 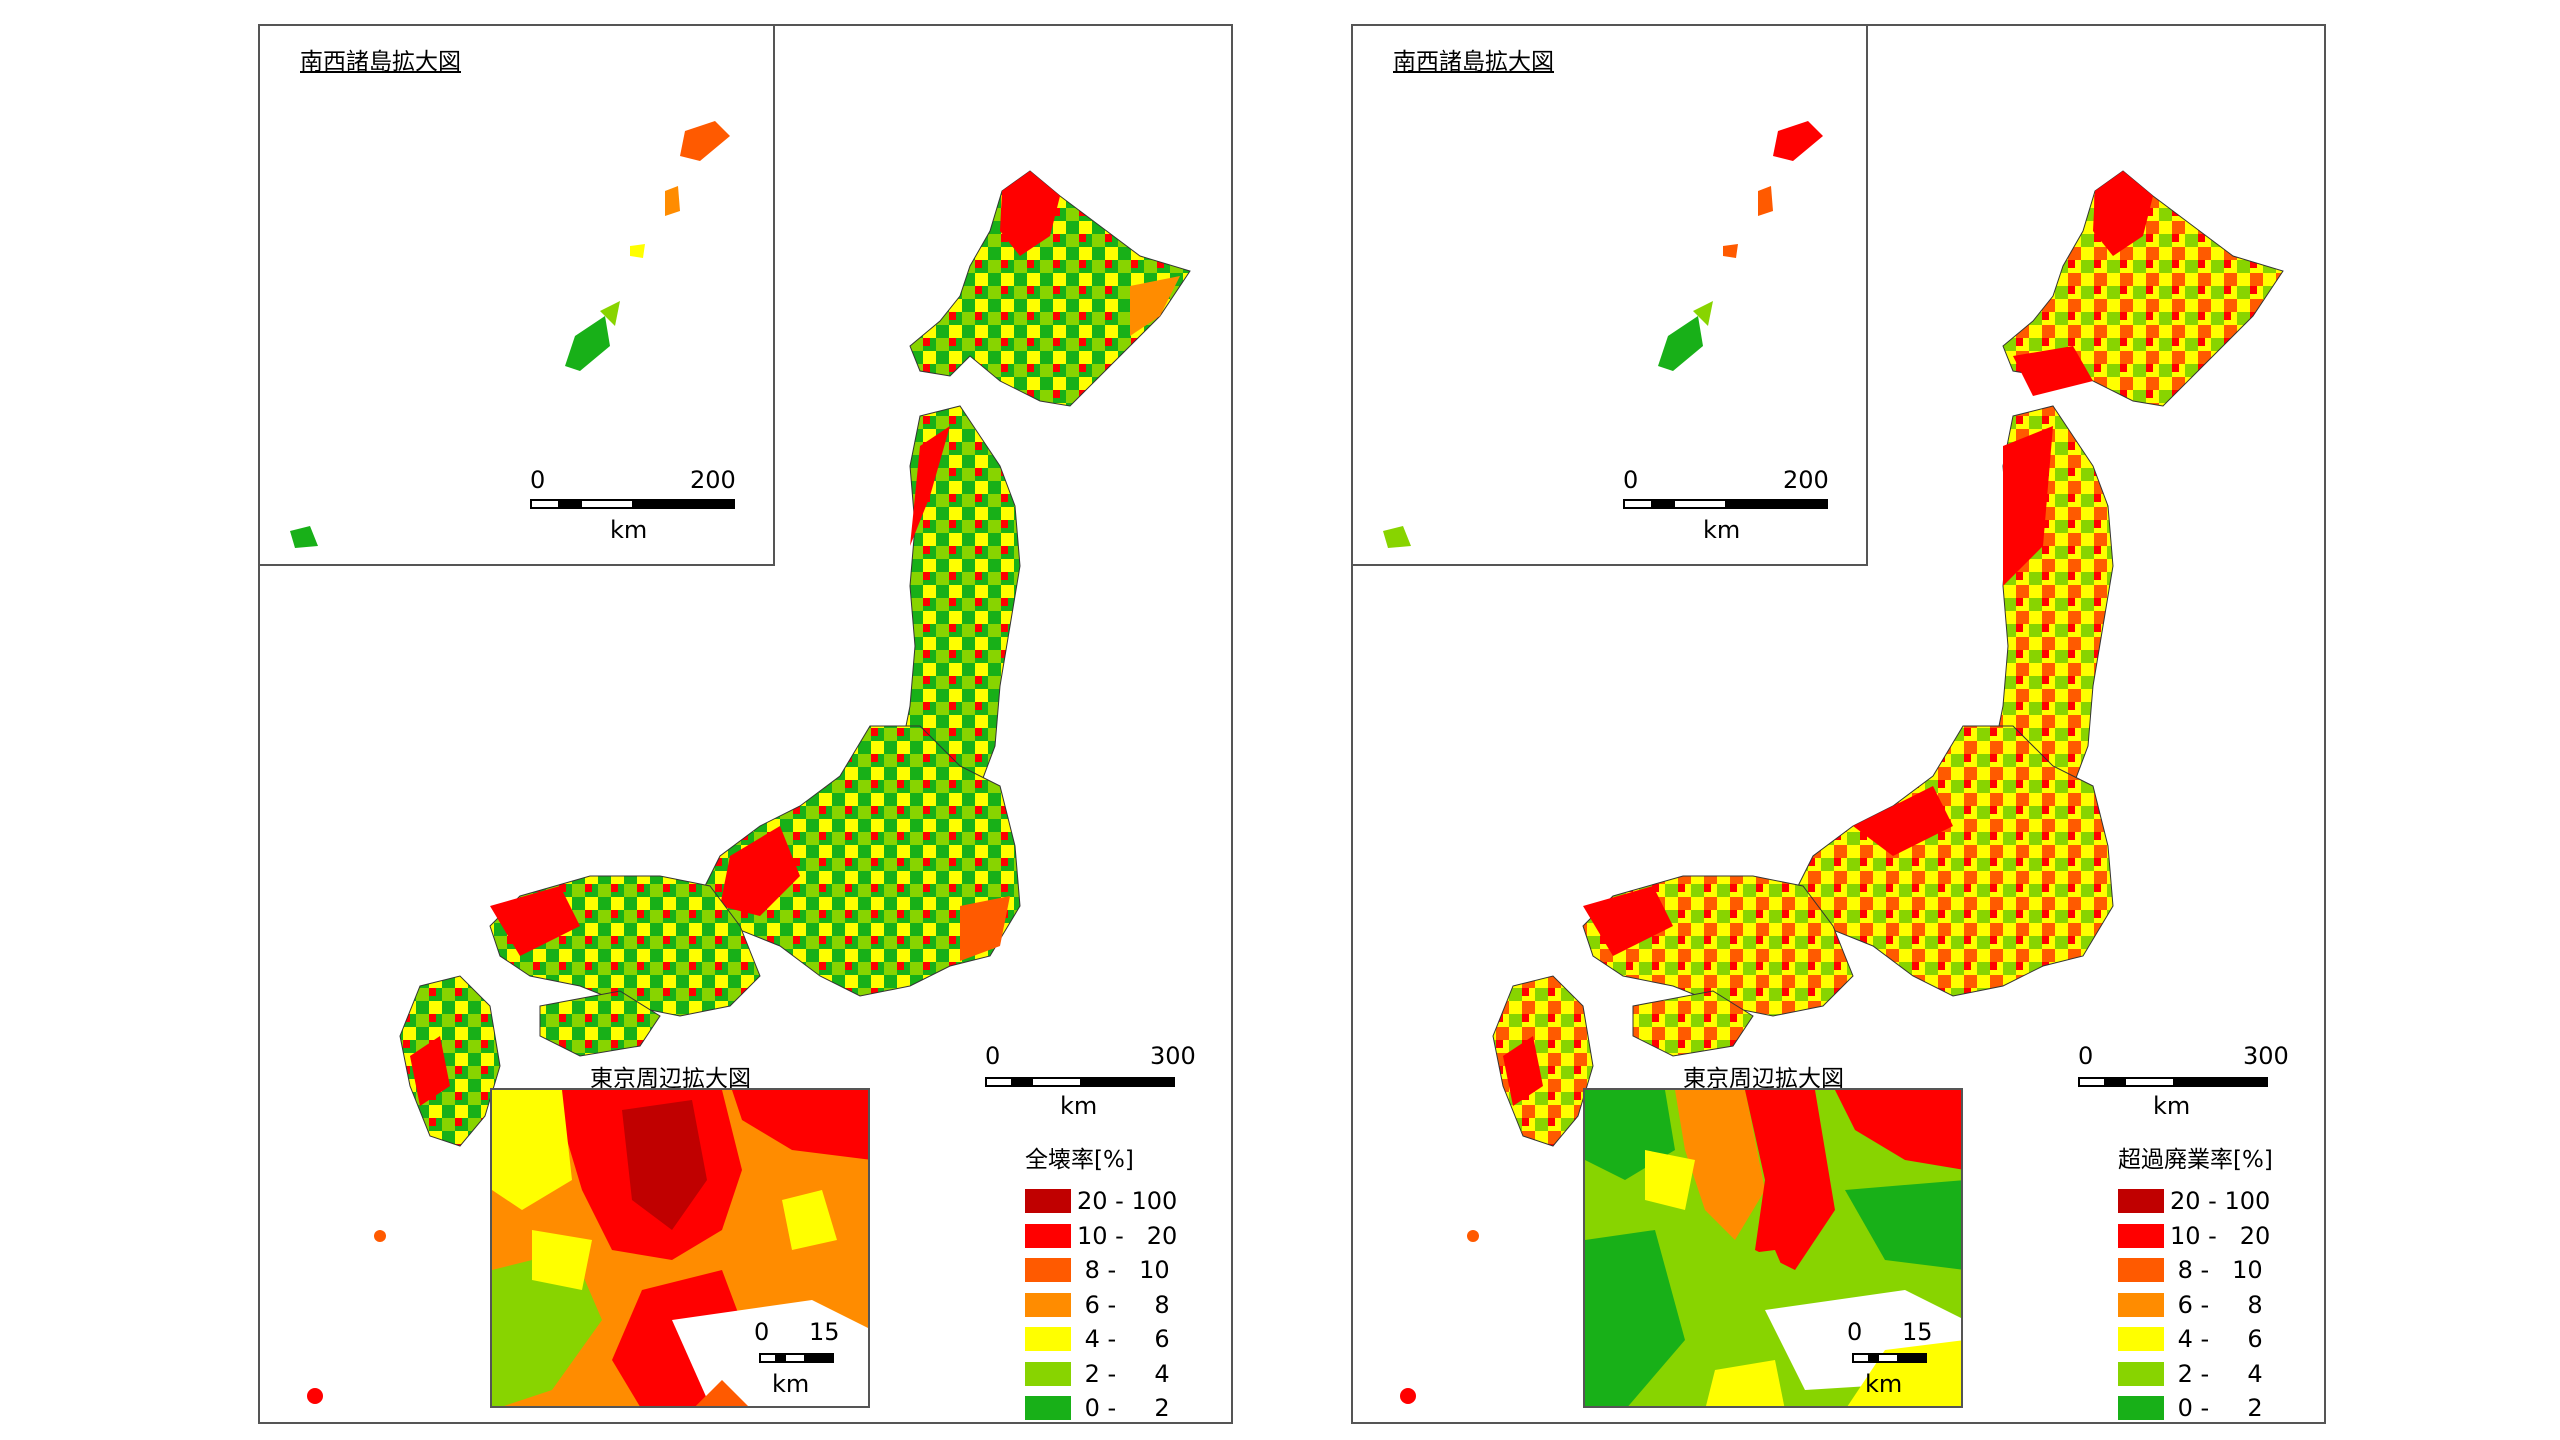 I want to click on hokkaido-region, so click(x=1050, y=288).